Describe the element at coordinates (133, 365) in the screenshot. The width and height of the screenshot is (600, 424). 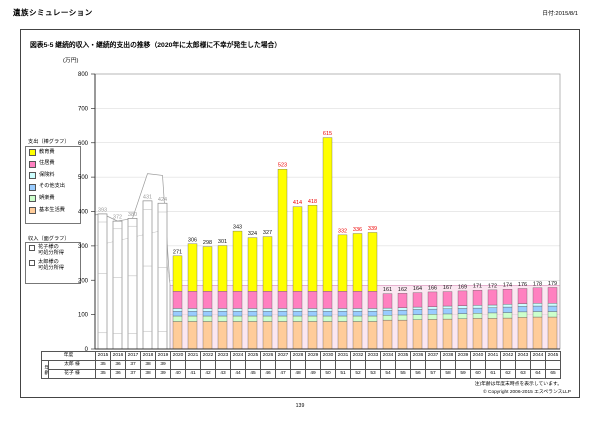
I see `age-cell: 37` at that location.